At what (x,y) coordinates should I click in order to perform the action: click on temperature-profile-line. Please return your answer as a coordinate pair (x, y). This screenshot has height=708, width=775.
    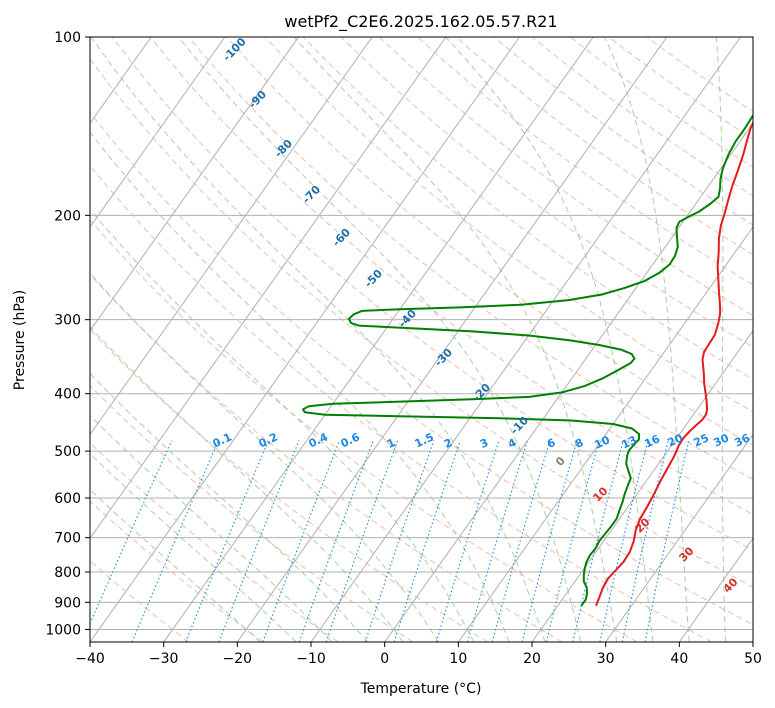
    Looking at the image, I should click on (674, 363).